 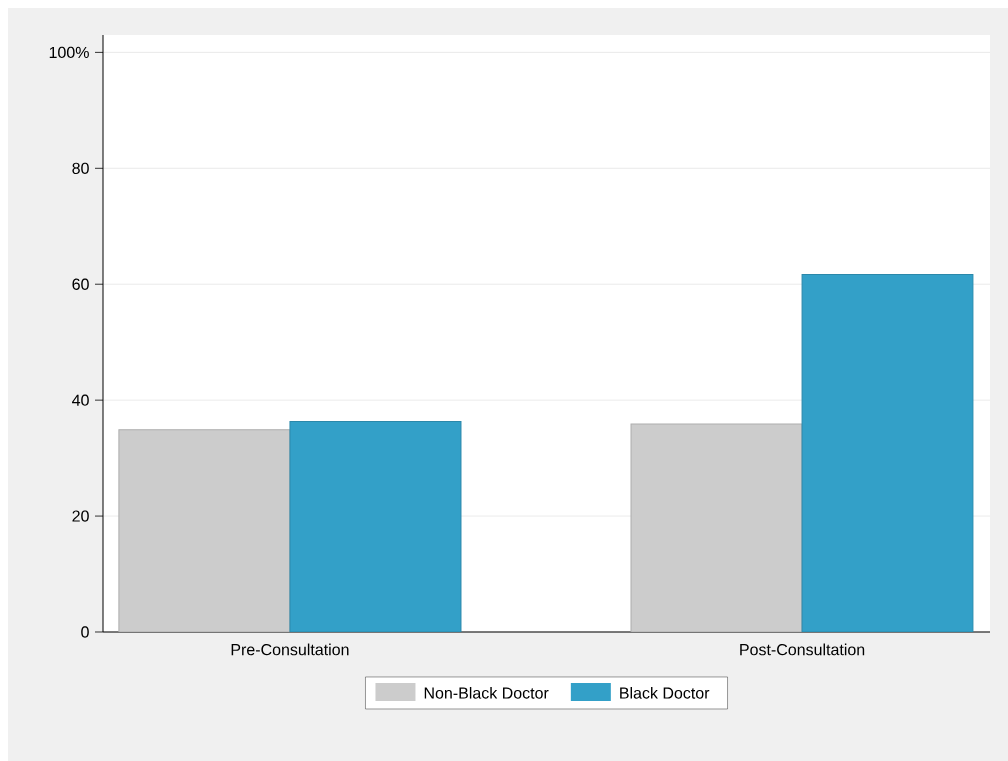 I want to click on y-tick-label: 60, so click(x=80, y=284).